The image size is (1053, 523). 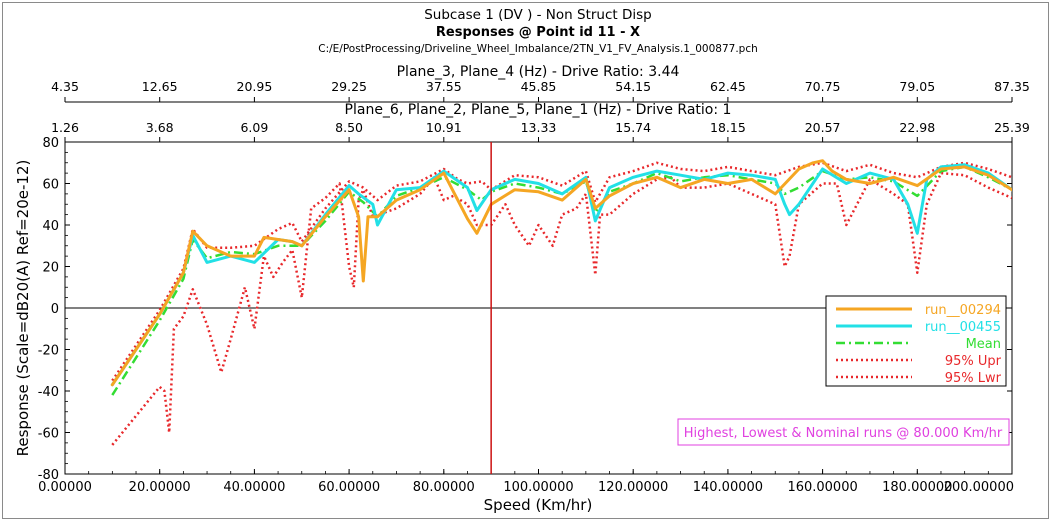 I want to click on x-tick-label: 100.00000, so click(x=538, y=487).